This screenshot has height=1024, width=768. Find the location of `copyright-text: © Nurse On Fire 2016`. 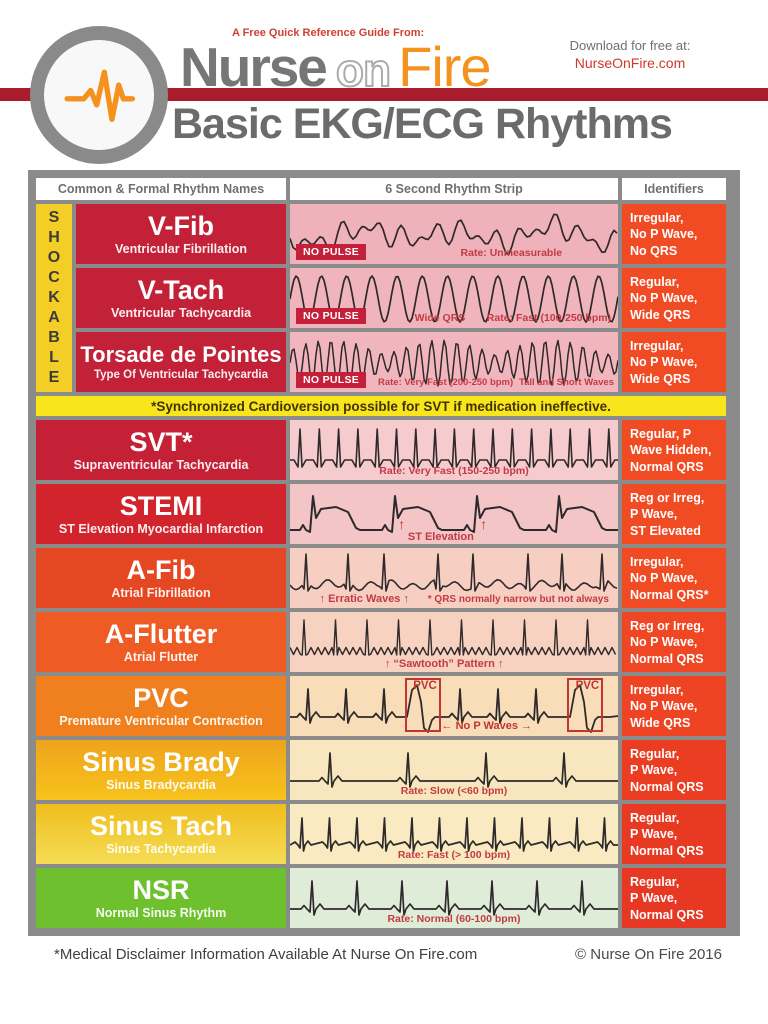

copyright-text: © Nurse On Fire 2016 is located at coordinates (648, 954).